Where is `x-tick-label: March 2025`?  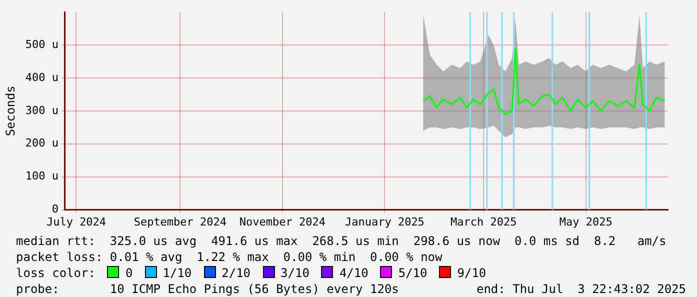
x-tick-label: March 2025 is located at coordinates (483, 221).